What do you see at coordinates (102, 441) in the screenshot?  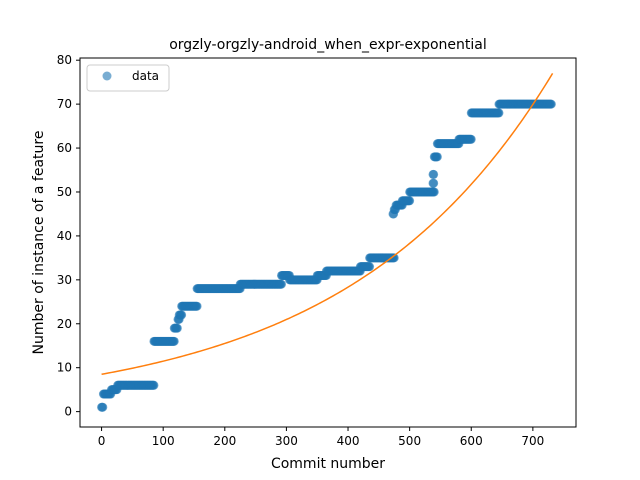 I see `x-tick-label: 0` at bounding box center [102, 441].